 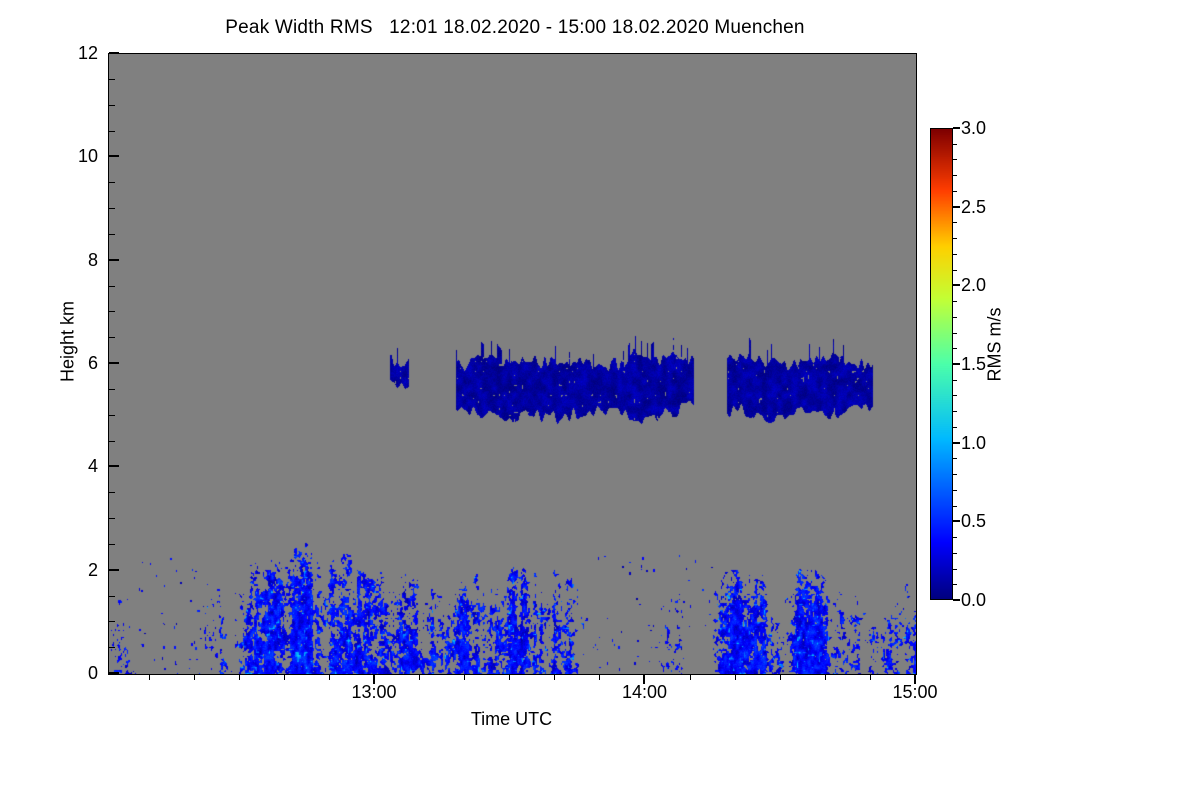 What do you see at coordinates (75, 400) in the screenshot?
I see `y-axis-tick-labels: 0 2 4 6 8 10 12` at bounding box center [75, 400].